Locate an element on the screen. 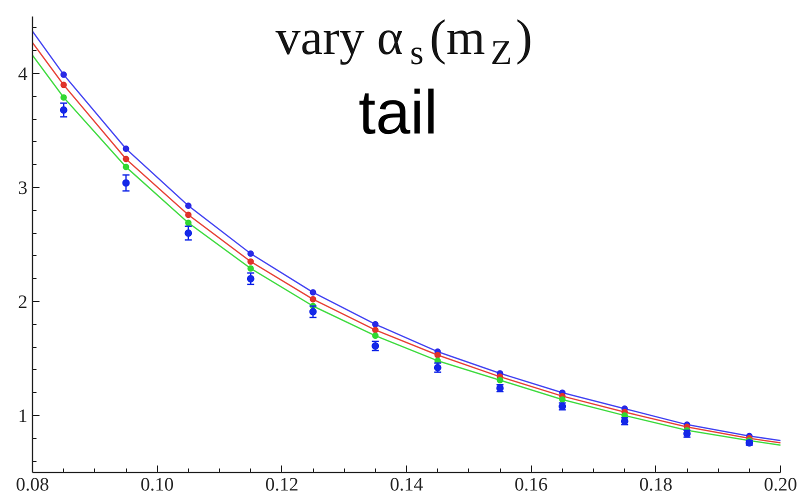 The image size is (798, 501). x-tick-label: 0.16 is located at coordinates (531, 485).